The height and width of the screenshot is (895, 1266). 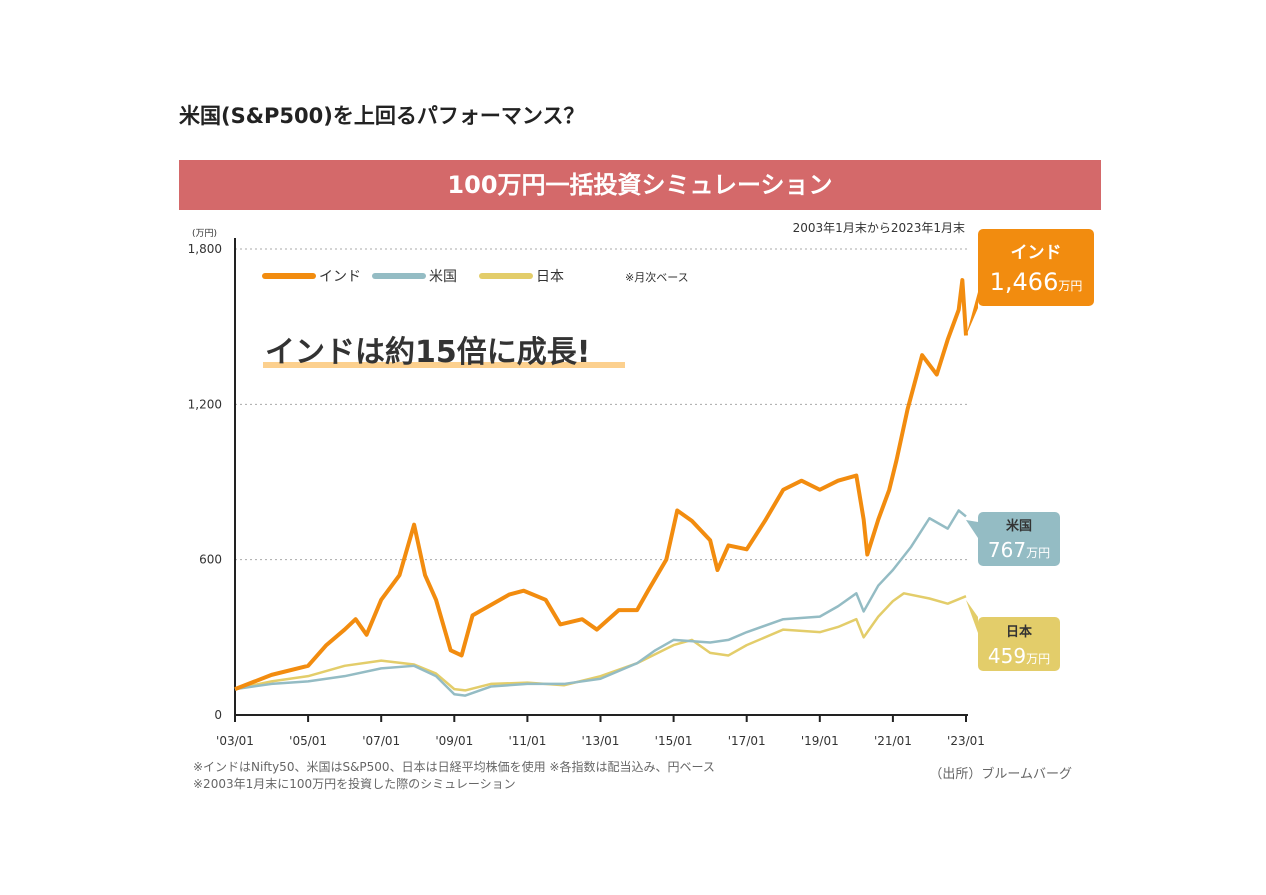 What do you see at coordinates (218, 715) in the screenshot?
I see `y-tick-label: 0` at bounding box center [218, 715].